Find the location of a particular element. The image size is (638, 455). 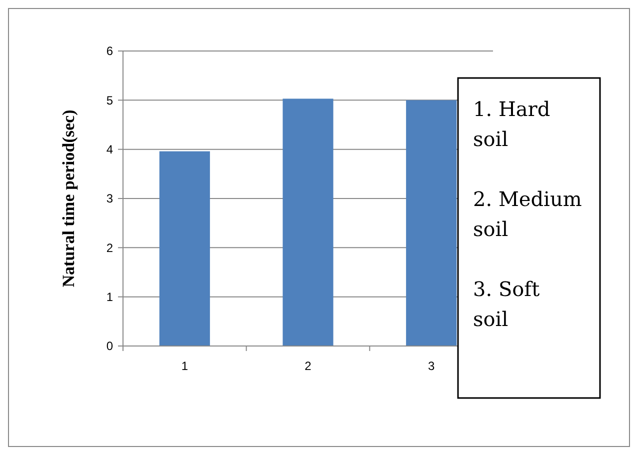

x-tick-label: 1 is located at coordinates (184, 366).